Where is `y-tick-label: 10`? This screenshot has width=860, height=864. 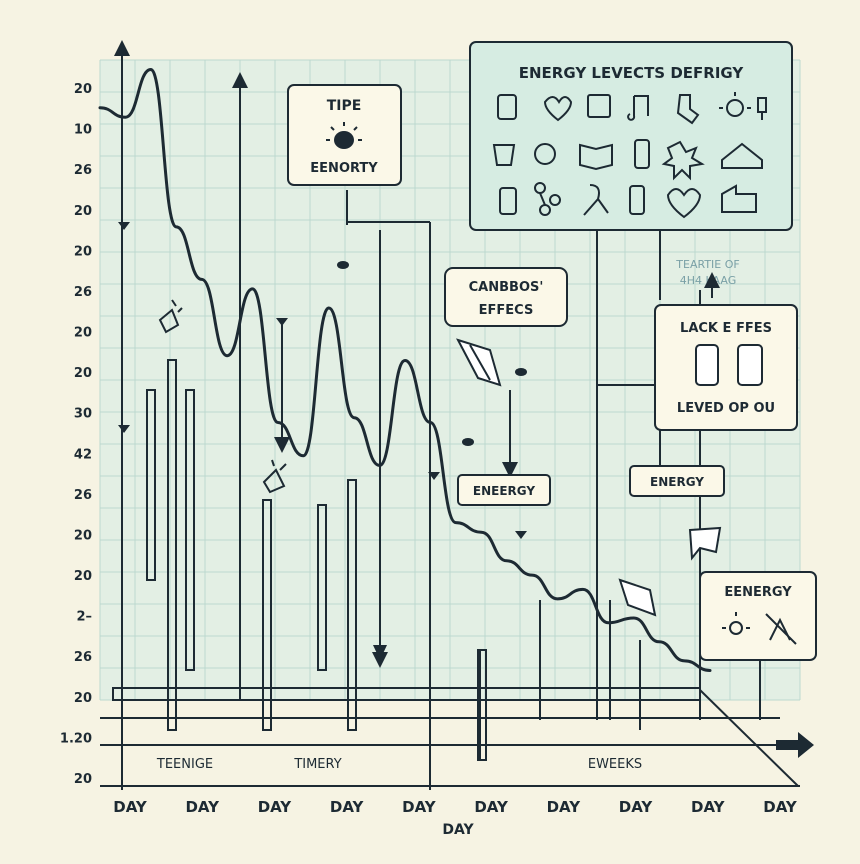
y-tick-label: 10 is located at coordinates (83, 130).